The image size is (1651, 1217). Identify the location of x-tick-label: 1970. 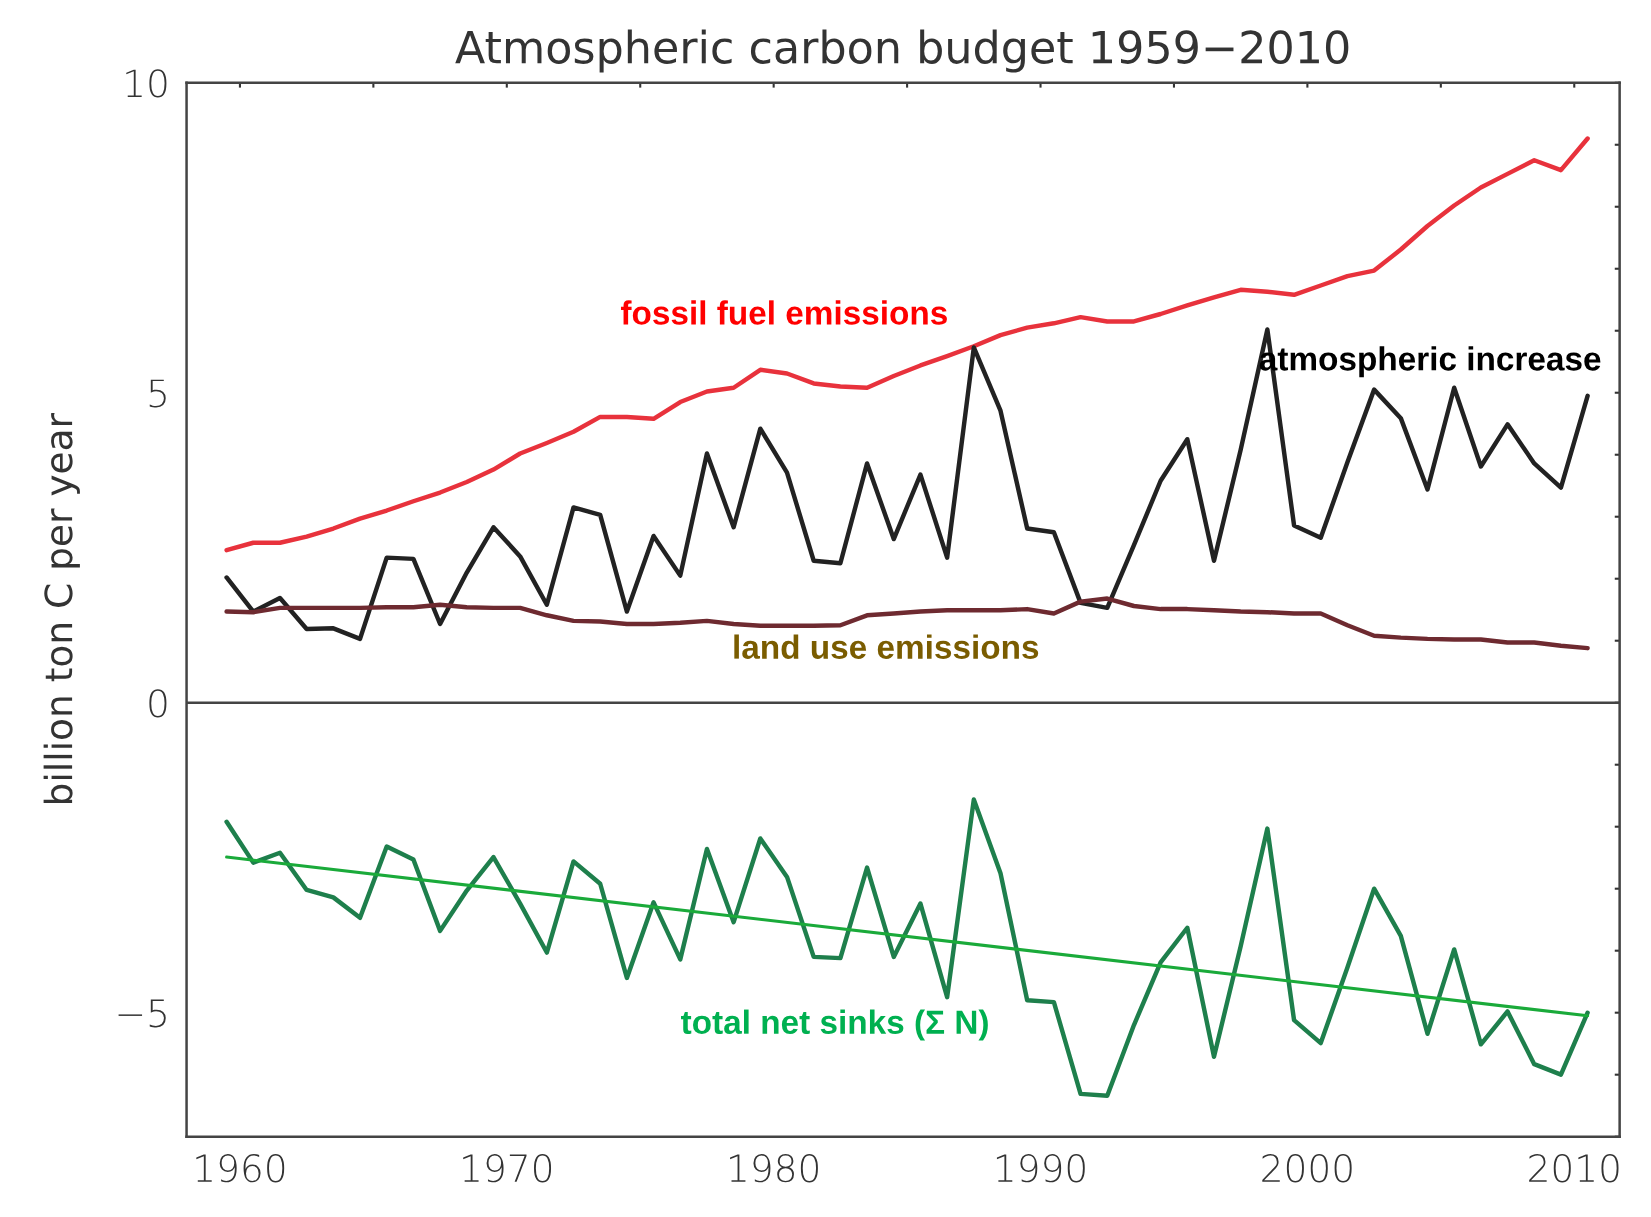
(507, 1168).